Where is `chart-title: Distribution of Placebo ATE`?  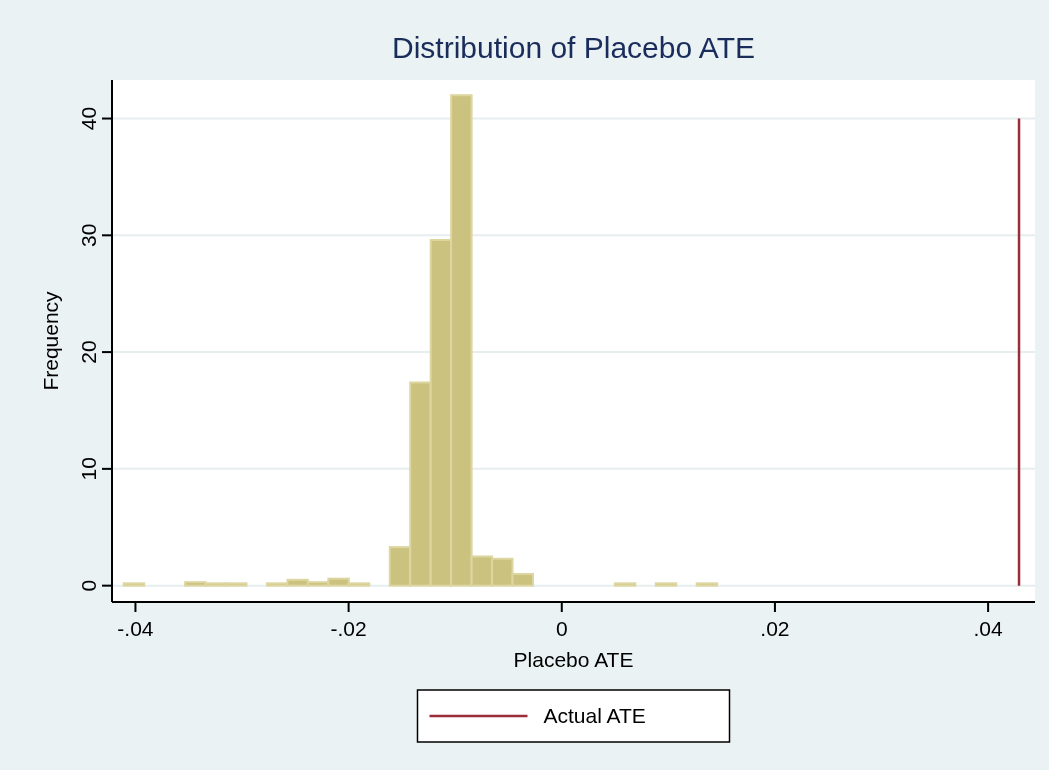 chart-title: Distribution of Placebo ATE is located at coordinates (573, 47).